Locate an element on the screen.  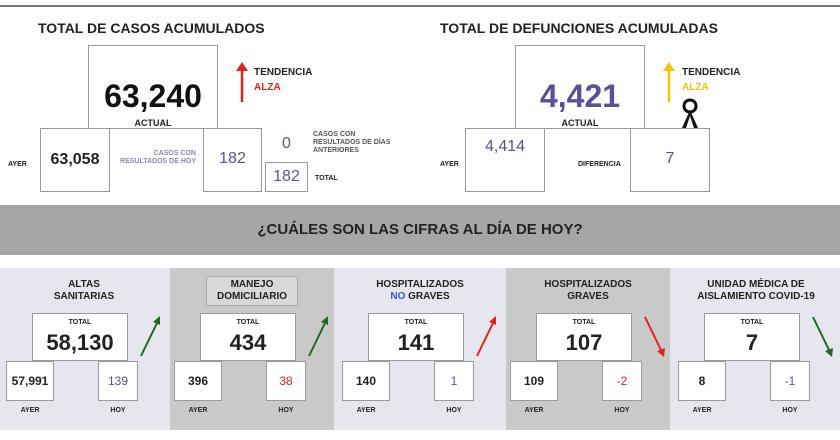
previous-label: CASOS CON RESULTADOS DE DÍAS ANTERIORES is located at coordinates (352, 142).